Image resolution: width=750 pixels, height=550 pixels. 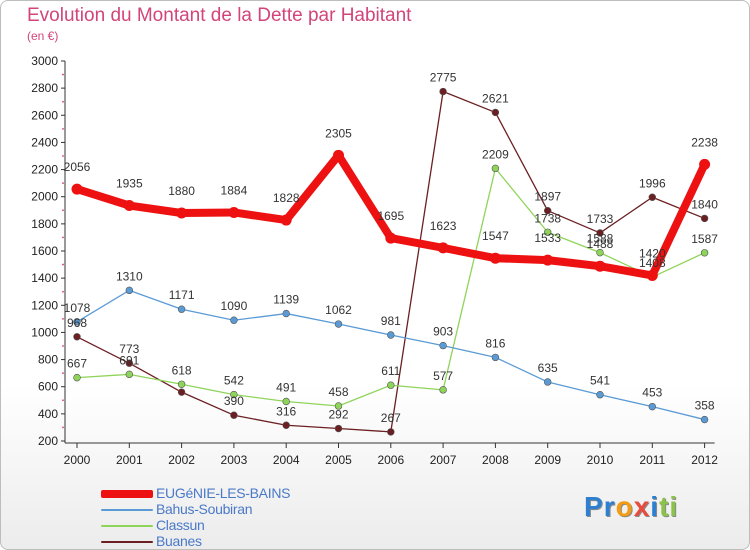 I want to click on data-label: 1828, so click(x=286, y=198).